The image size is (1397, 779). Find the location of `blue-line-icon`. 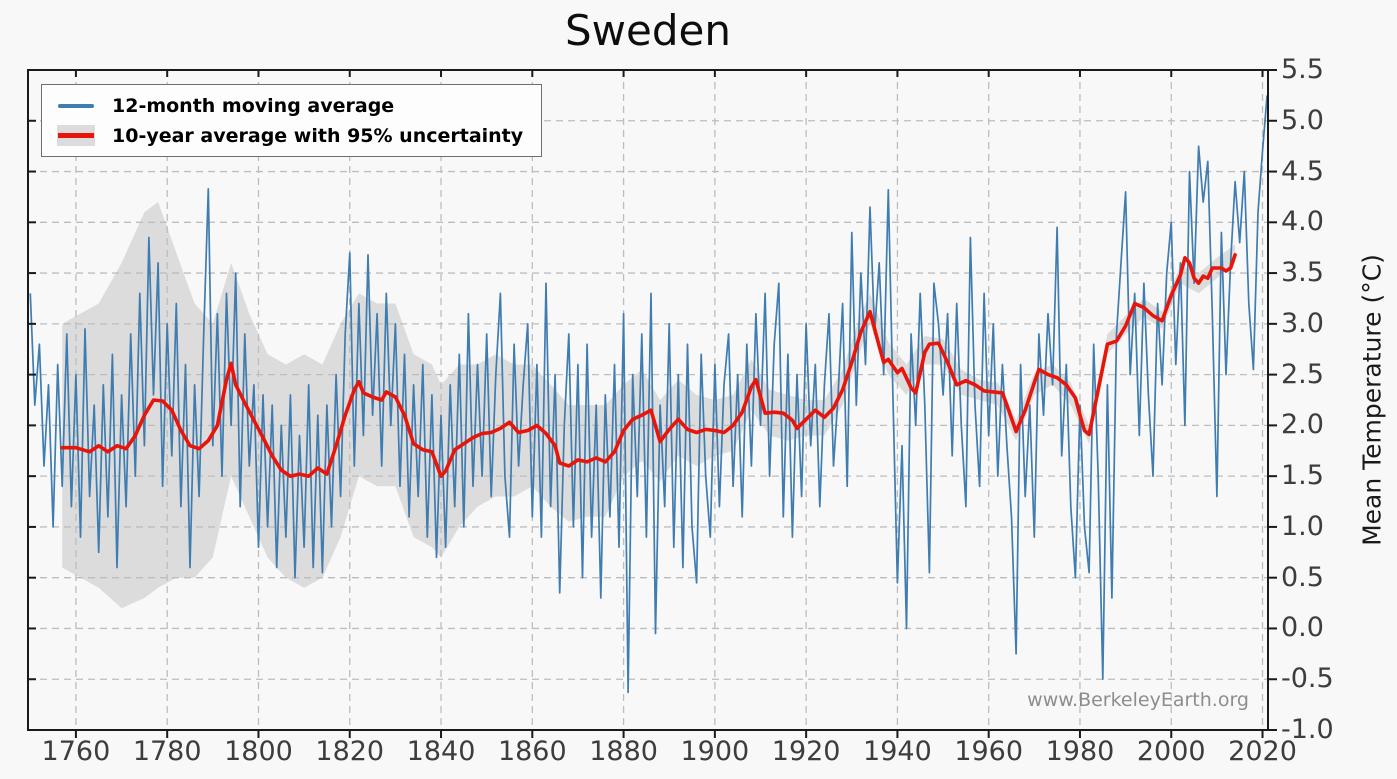

blue-line-icon is located at coordinates (76, 105).